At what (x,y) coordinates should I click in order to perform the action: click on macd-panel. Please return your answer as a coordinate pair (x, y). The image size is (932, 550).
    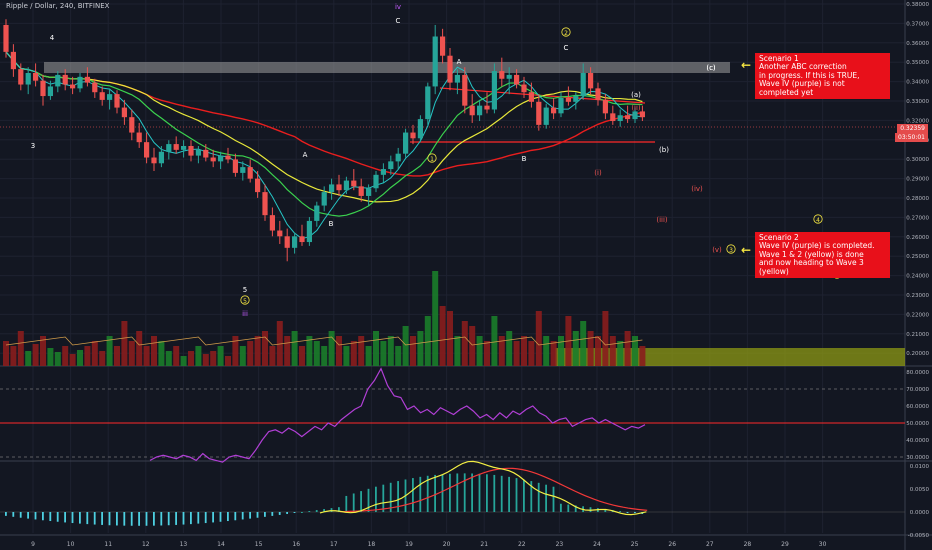
    Looking at the image, I should click on (452, 493).